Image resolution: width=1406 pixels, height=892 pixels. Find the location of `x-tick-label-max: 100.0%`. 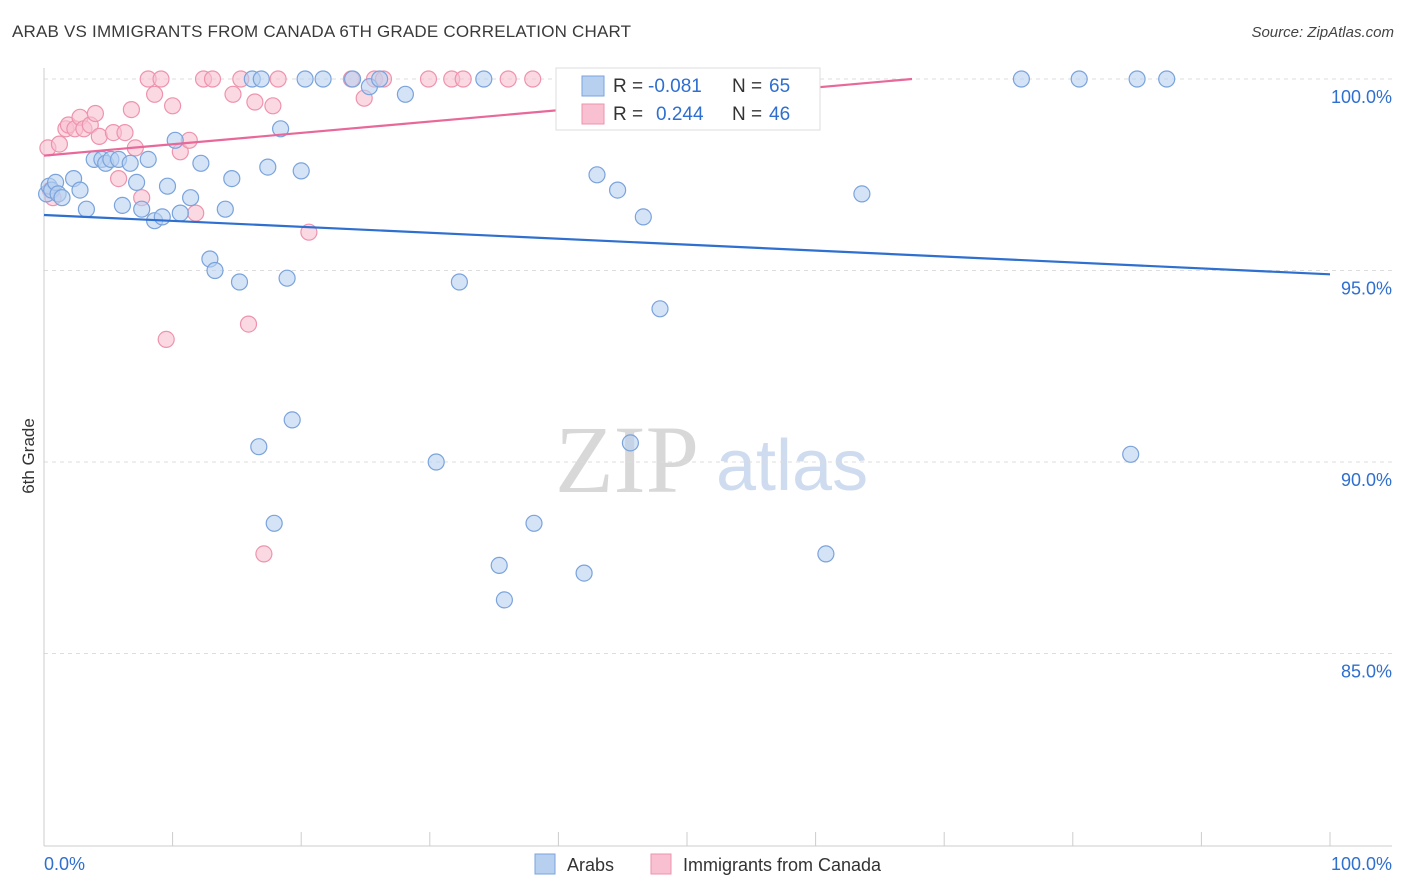

x-tick-label-max: 100.0% is located at coordinates (1361, 864).